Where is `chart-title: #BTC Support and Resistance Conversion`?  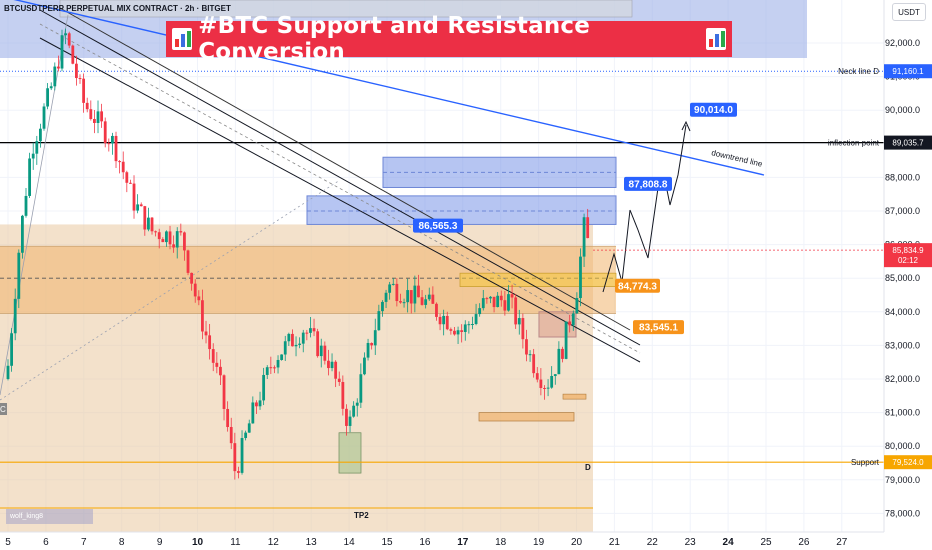 chart-title: #BTC Support and Resistance Conversion is located at coordinates (394, 39).